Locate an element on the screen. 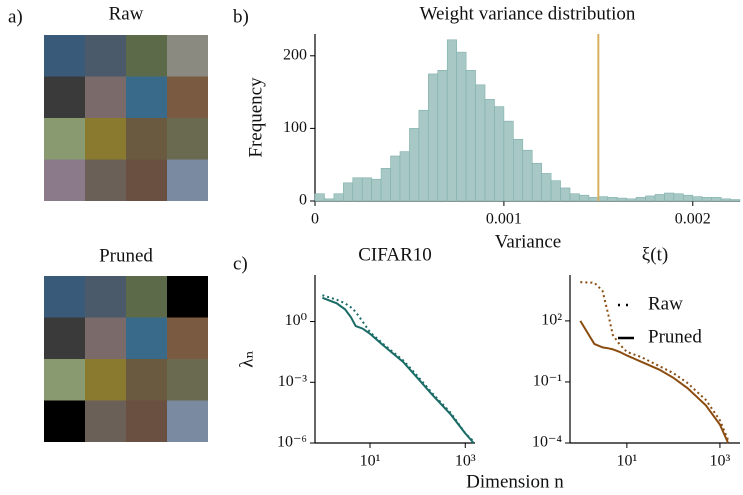 The image size is (743, 495). y-tick-label: 10⁻⁴ is located at coordinates (547, 442).